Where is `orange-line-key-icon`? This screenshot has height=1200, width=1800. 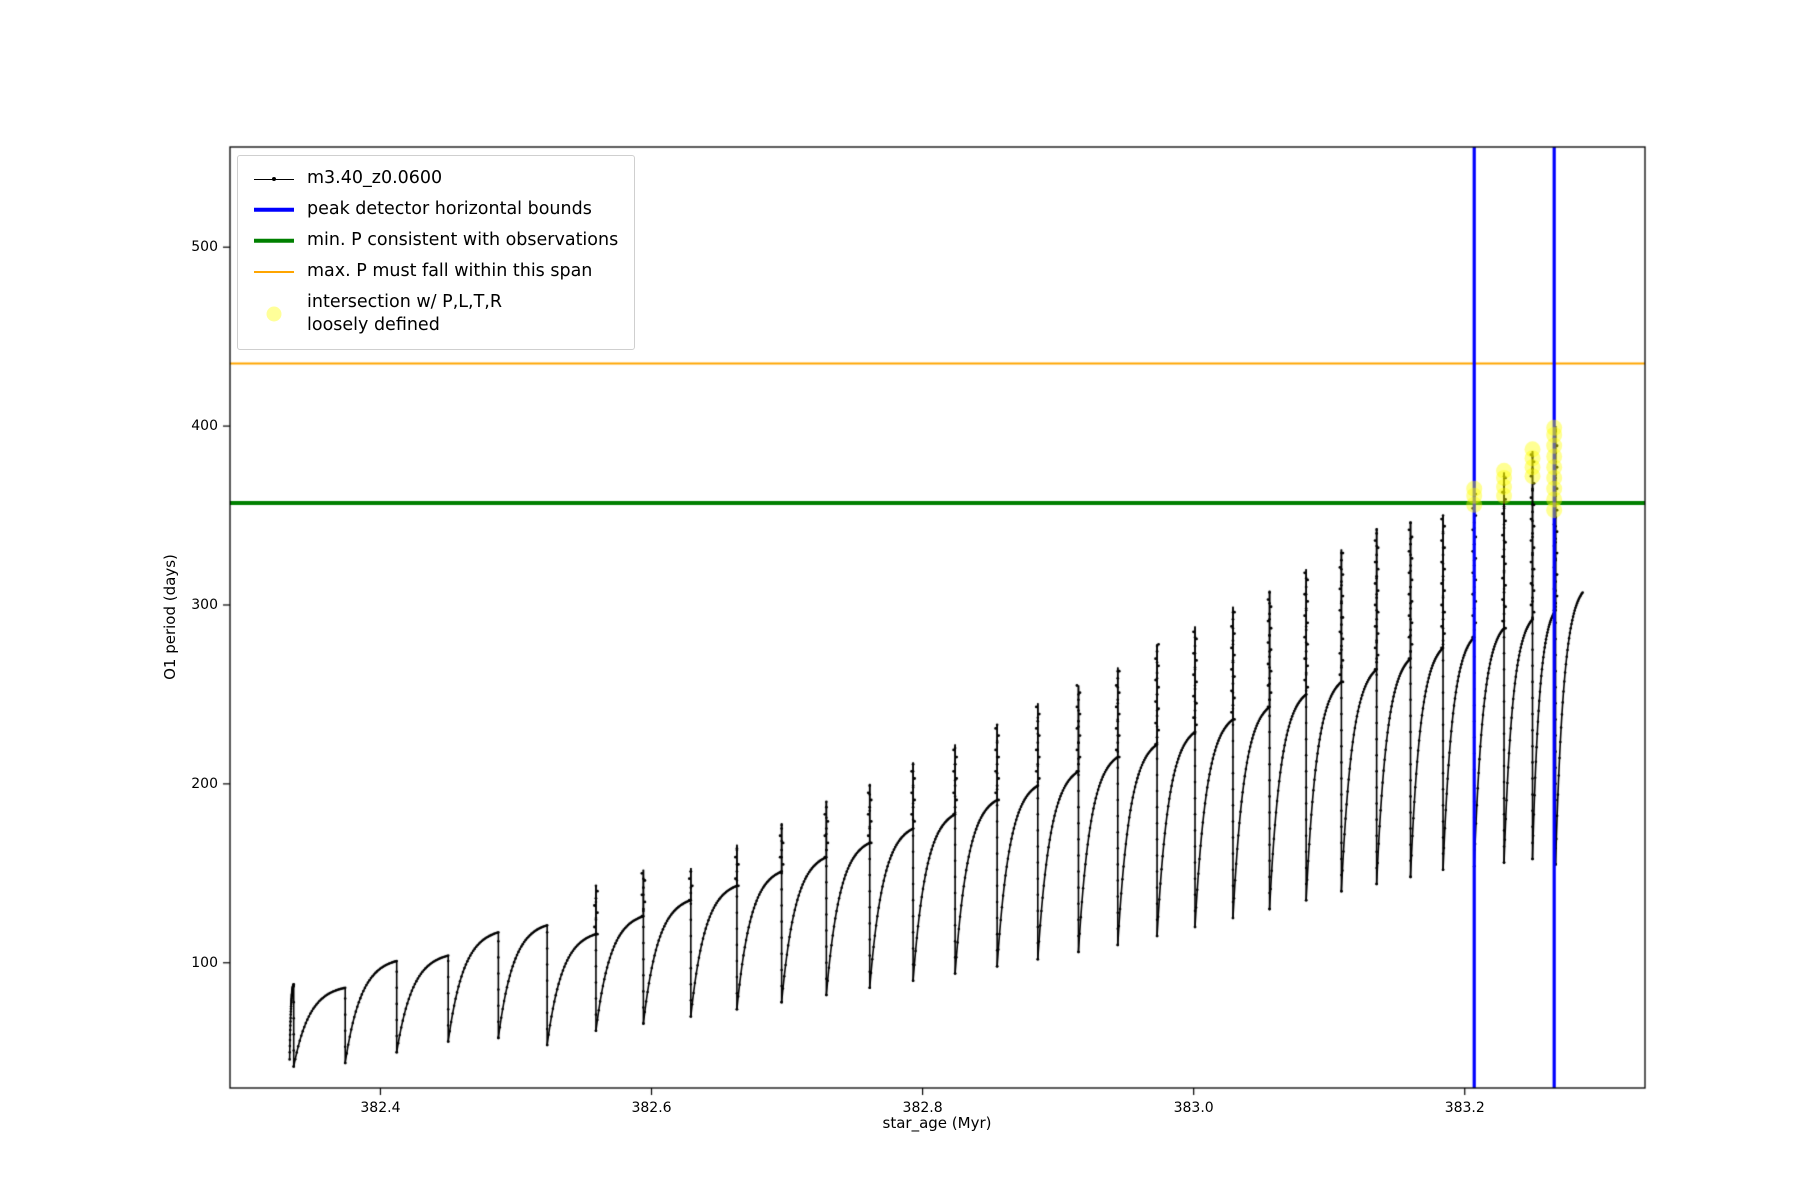
orange-line-key-icon is located at coordinates (274, 272).